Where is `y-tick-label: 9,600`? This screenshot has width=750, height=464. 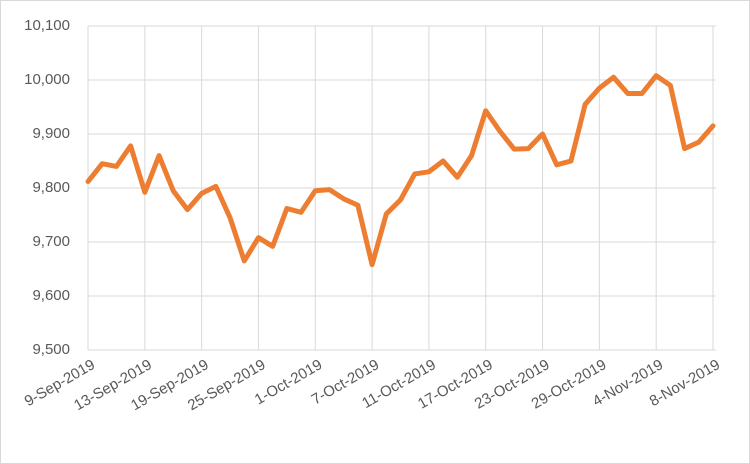
y-tick-label: 9,600 is located at coordinates (51, 295).